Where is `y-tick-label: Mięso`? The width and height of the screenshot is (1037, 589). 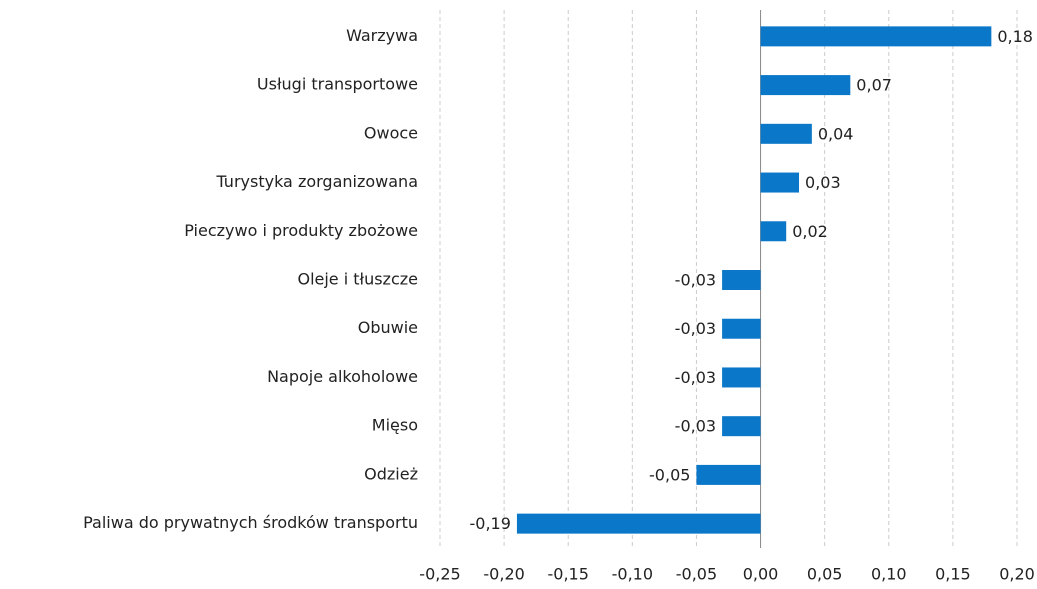 y-tick-label: Mięso is located at coordinates (395, 425).